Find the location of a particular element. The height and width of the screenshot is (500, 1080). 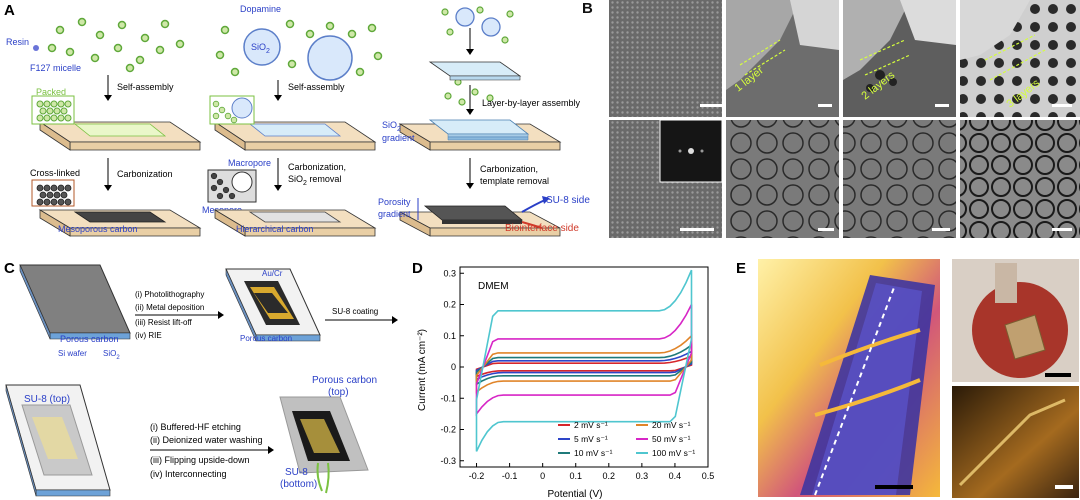

panel-label-c: C is located at coordinates (9, 268).